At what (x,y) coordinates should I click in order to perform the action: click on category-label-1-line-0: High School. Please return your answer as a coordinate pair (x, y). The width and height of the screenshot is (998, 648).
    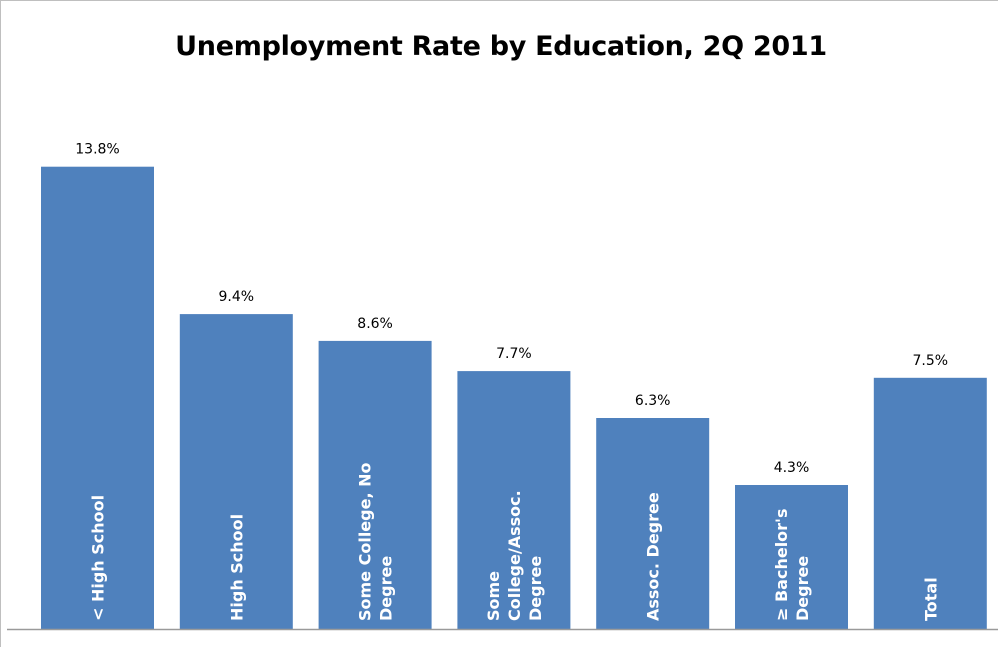
    Looking at the image, I should click on (236, 567).